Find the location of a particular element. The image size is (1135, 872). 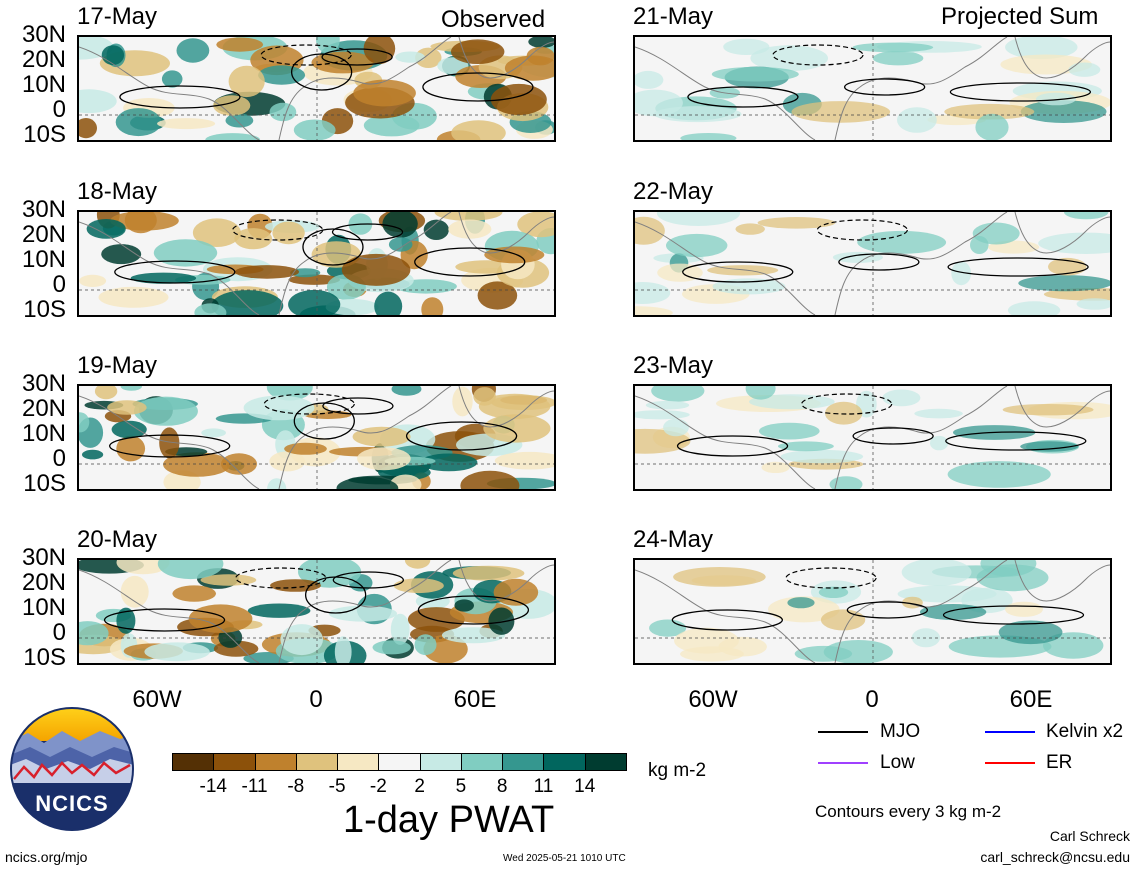

colorbar-tick-label: 5 is located at coordinates (461, 786).